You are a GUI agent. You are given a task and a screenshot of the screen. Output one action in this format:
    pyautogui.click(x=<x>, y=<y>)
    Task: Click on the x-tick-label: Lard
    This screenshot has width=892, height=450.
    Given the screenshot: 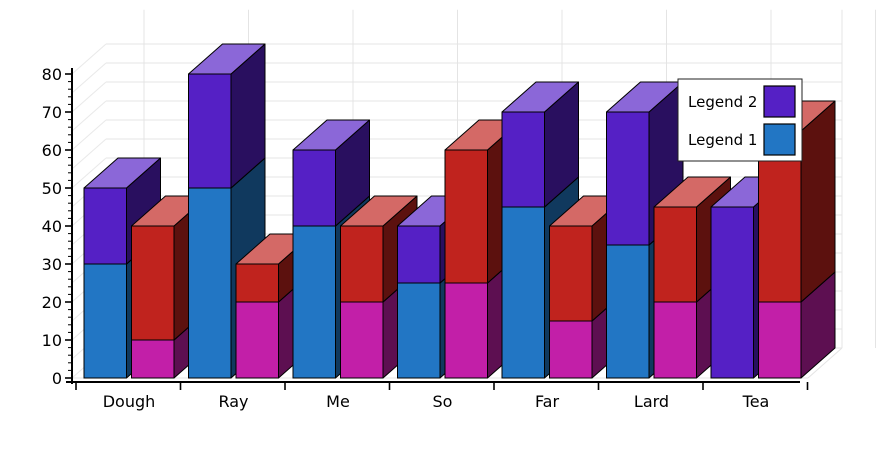 What is the action you would take?
    pyautogui.click(x=651, y=401)
    